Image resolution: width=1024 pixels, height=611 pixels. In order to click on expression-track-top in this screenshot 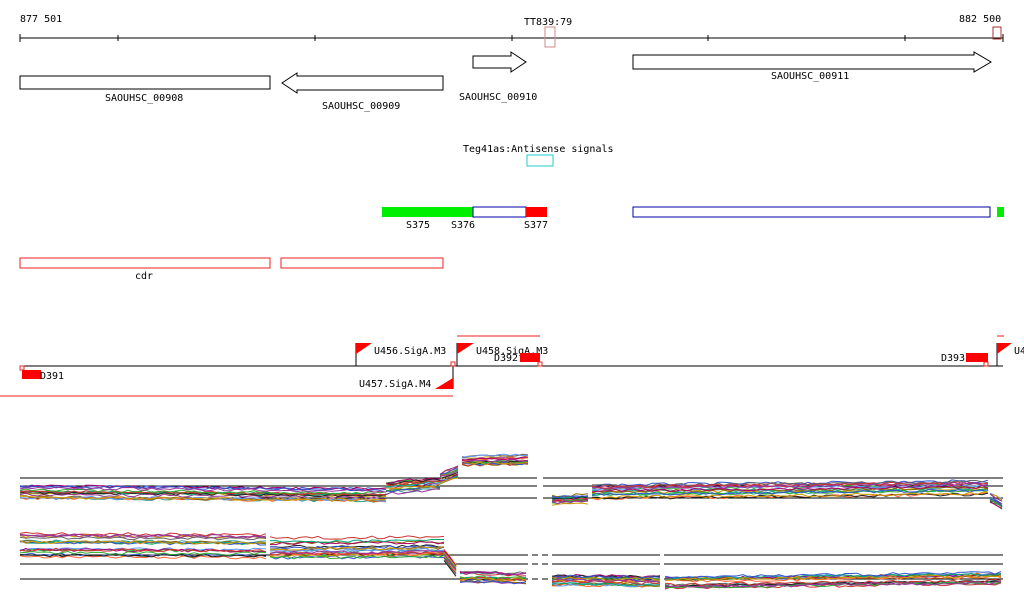, I will do `click(511, 479)`.